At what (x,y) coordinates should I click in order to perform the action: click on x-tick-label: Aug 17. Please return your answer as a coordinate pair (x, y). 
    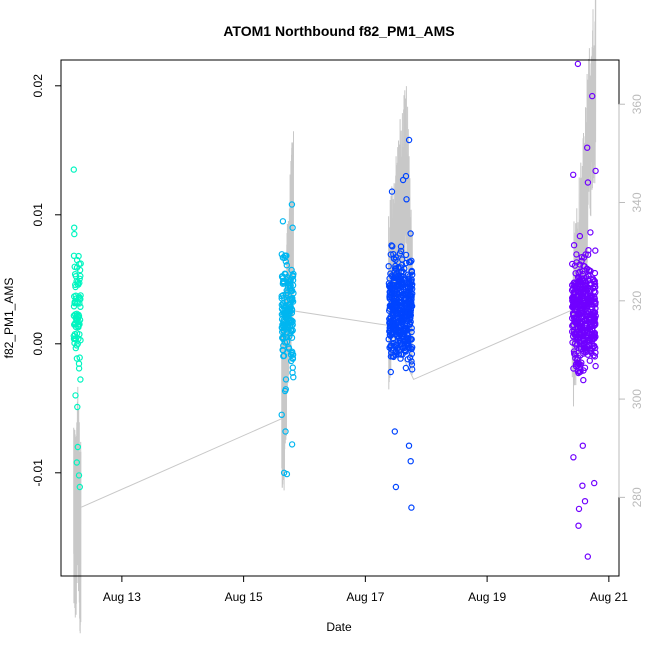
    Looking at the image, I should click on (365, 597).